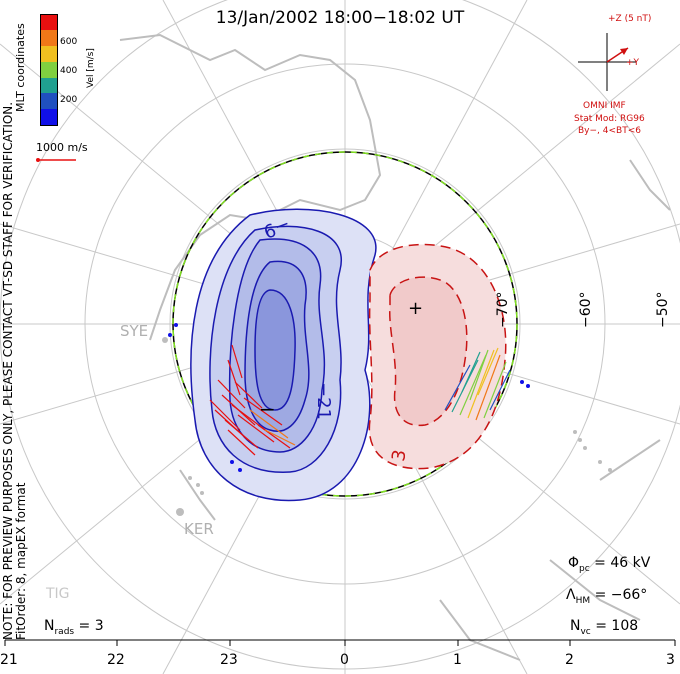 The image size is (680, 674). What do you see at coordinates (323, 401) in the screenshot?
I see `contour-label-neg21: −21` at bounding box center [323, 401].